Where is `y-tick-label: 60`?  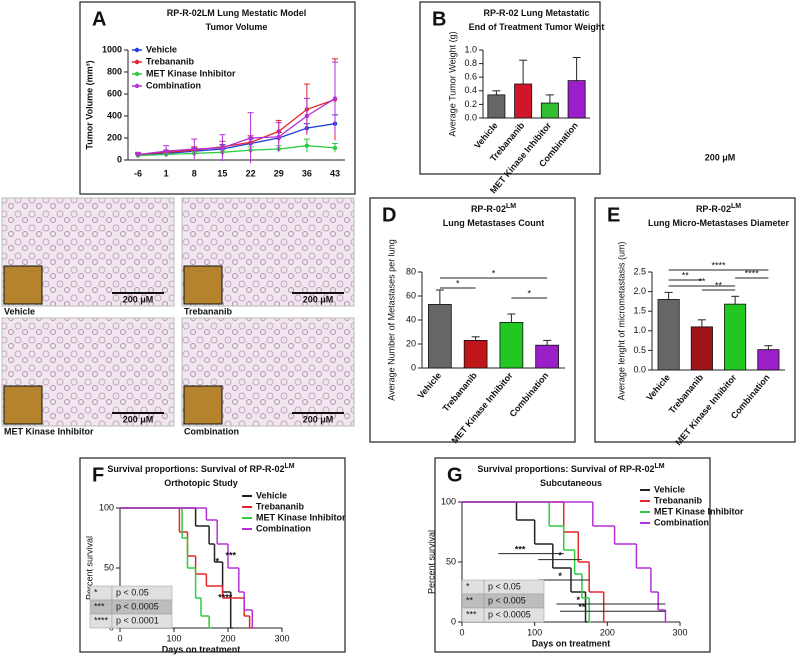
y-tick-label: 60 is located at coordinates (411, 295).